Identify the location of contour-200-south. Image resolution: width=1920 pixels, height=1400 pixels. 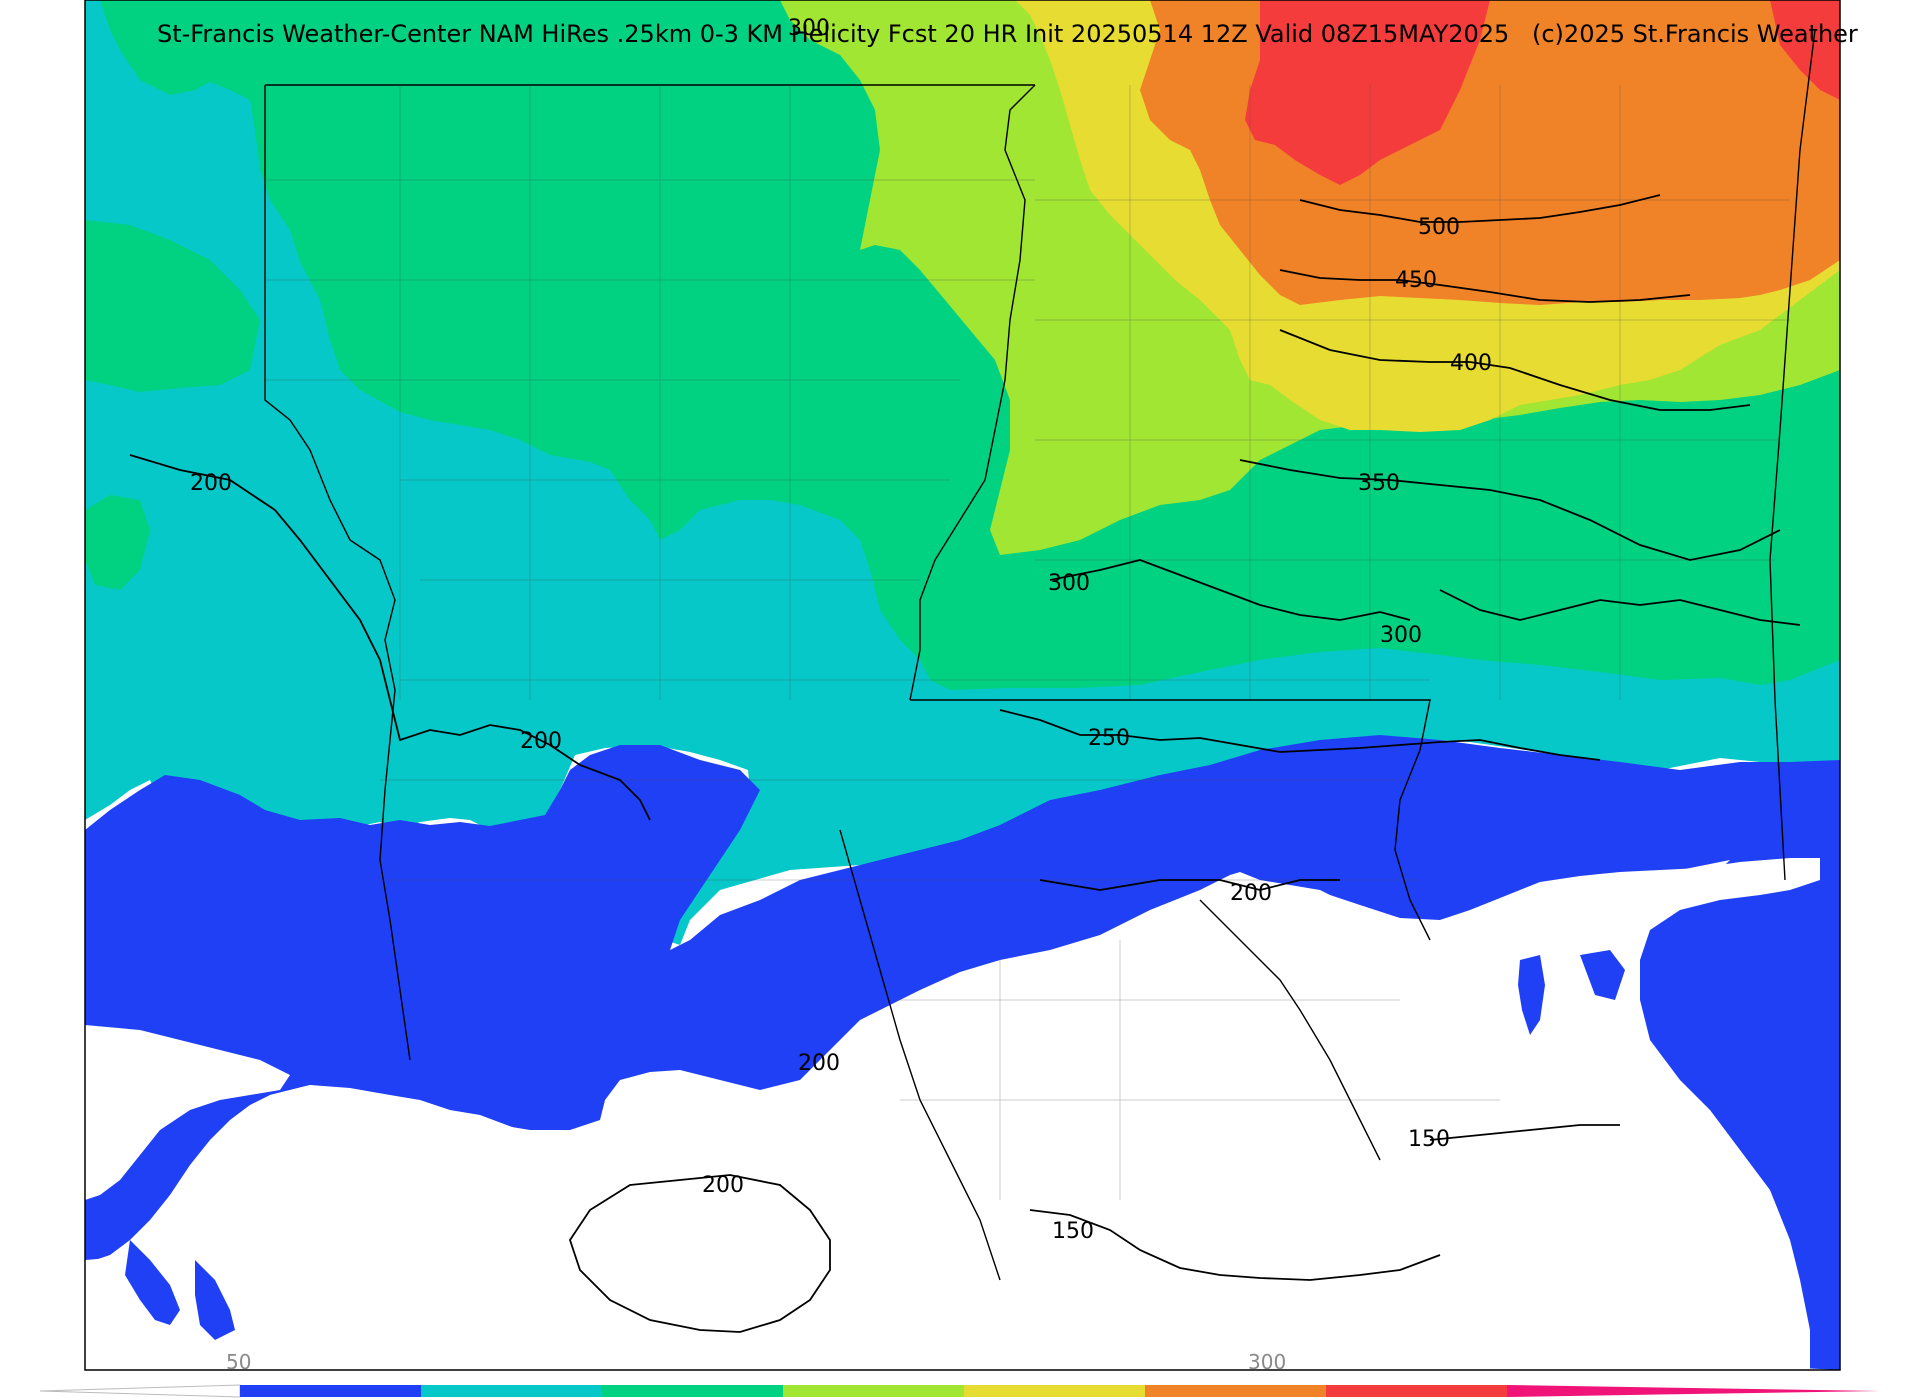
(1189, 885).